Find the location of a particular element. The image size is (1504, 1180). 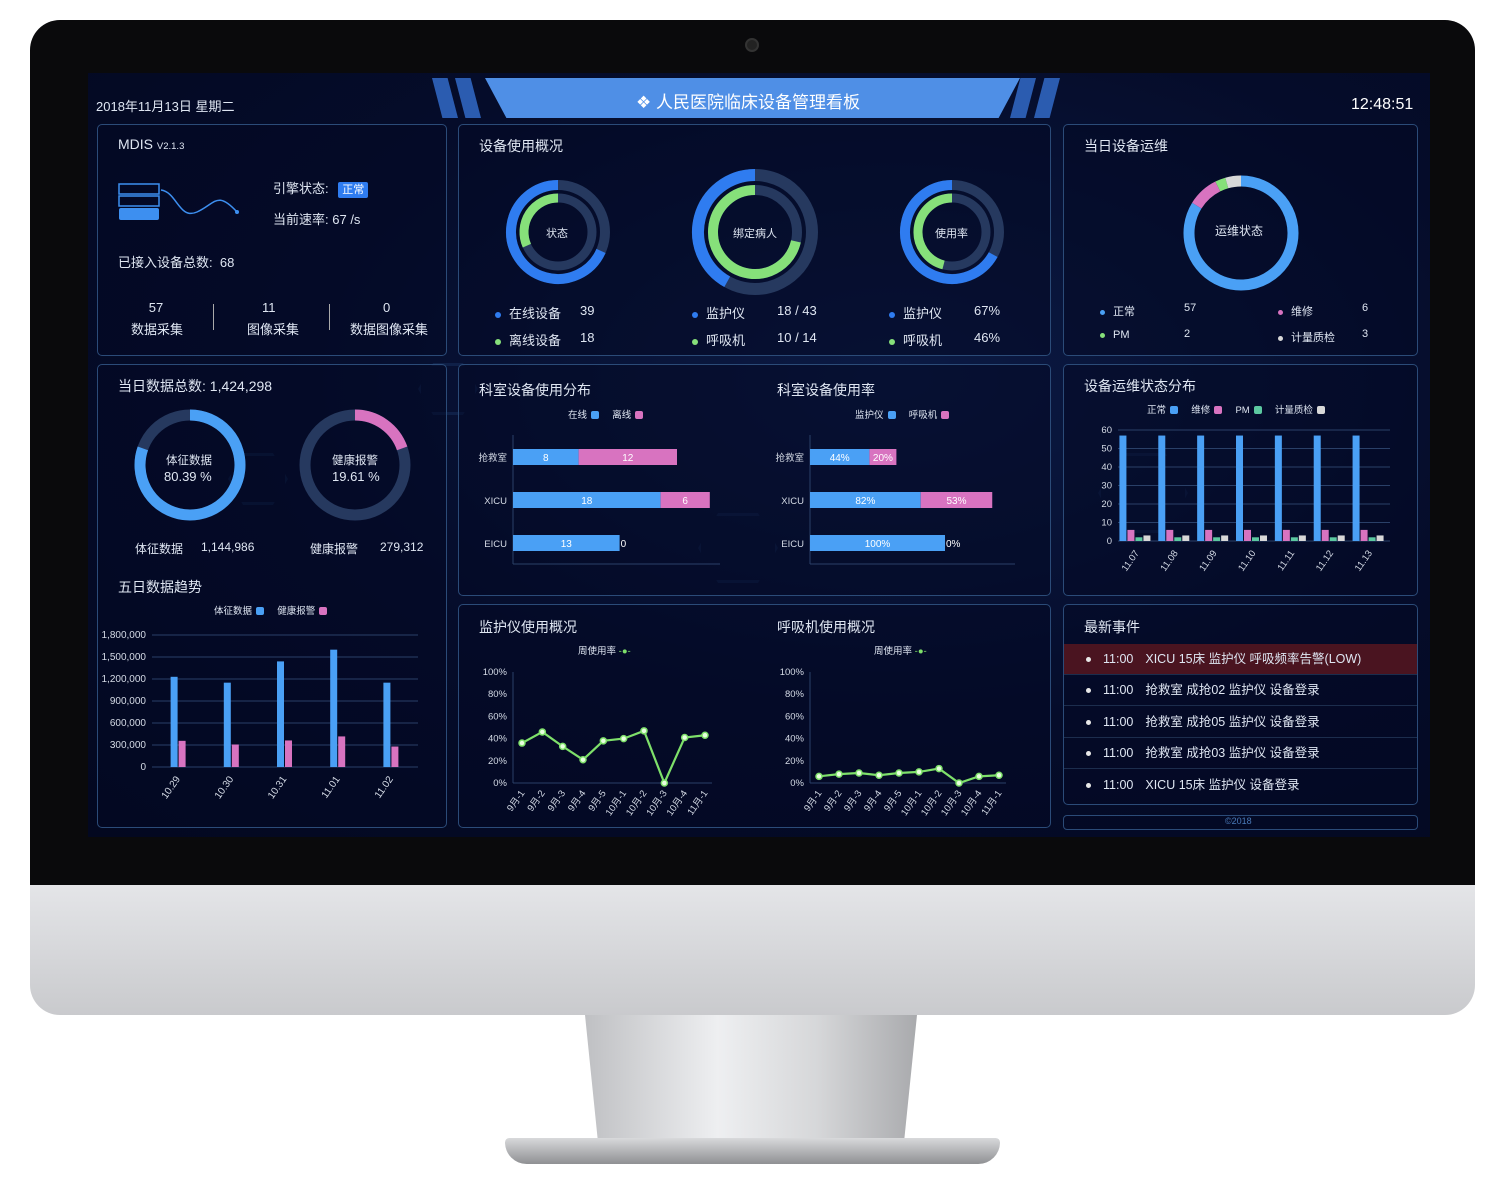

chart-title: 科室设备使用率 is located at coordinates (826, 390).